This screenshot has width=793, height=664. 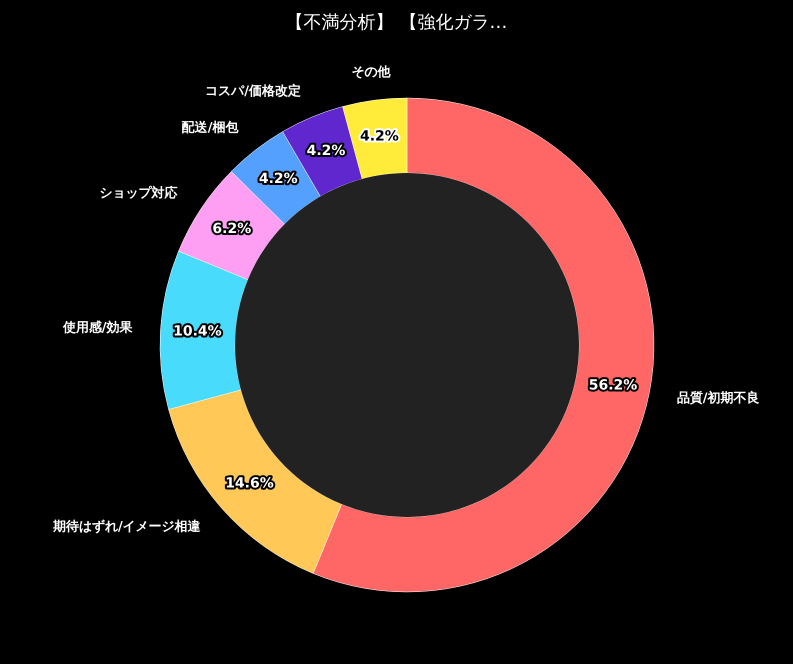 I want to click on data-label: 10.4%, so click(x=197, y=332).